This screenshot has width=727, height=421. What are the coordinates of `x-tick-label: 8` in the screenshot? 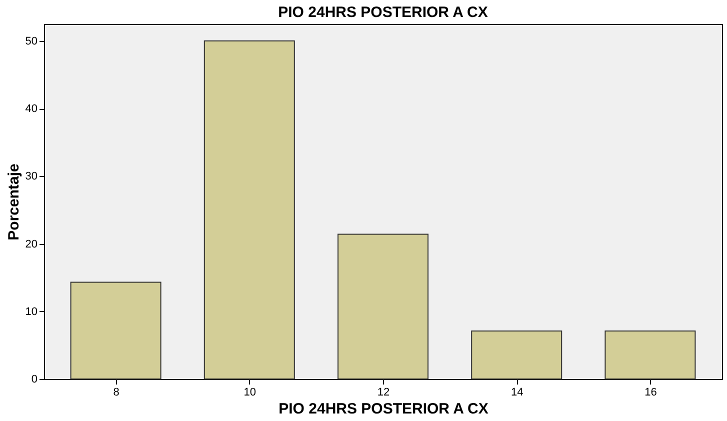 It's located at (116, 392).